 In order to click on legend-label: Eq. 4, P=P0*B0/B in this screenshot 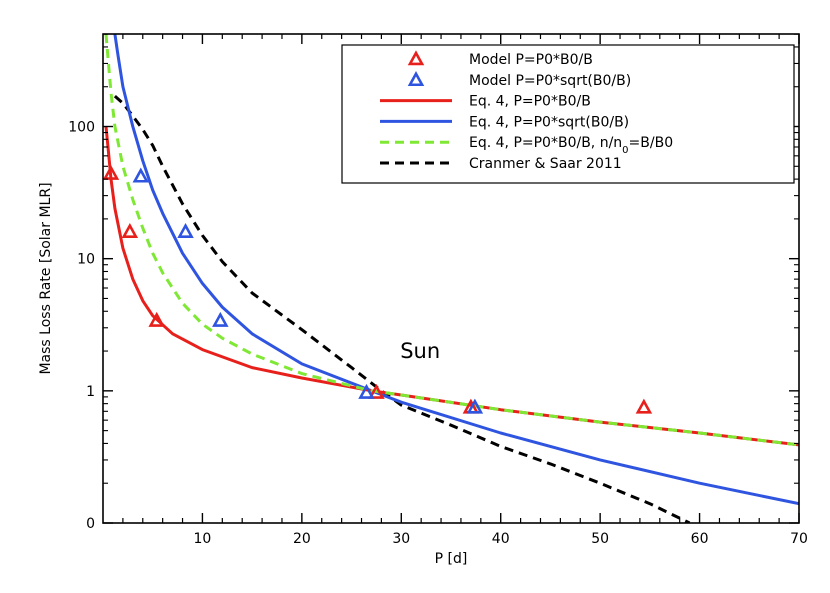, I will do `click(530, 102)`.